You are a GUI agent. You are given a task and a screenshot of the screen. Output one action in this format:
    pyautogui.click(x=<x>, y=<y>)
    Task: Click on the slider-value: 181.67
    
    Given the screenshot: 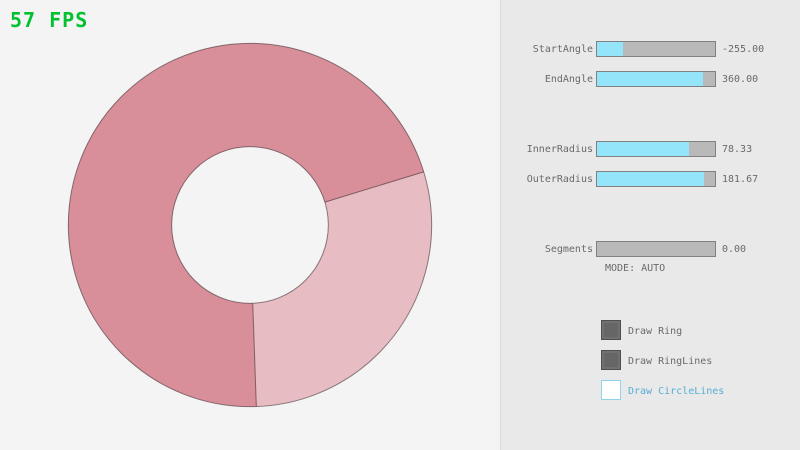 What is the action you would take?
    pyautogui.click(x=740, y=179)
    